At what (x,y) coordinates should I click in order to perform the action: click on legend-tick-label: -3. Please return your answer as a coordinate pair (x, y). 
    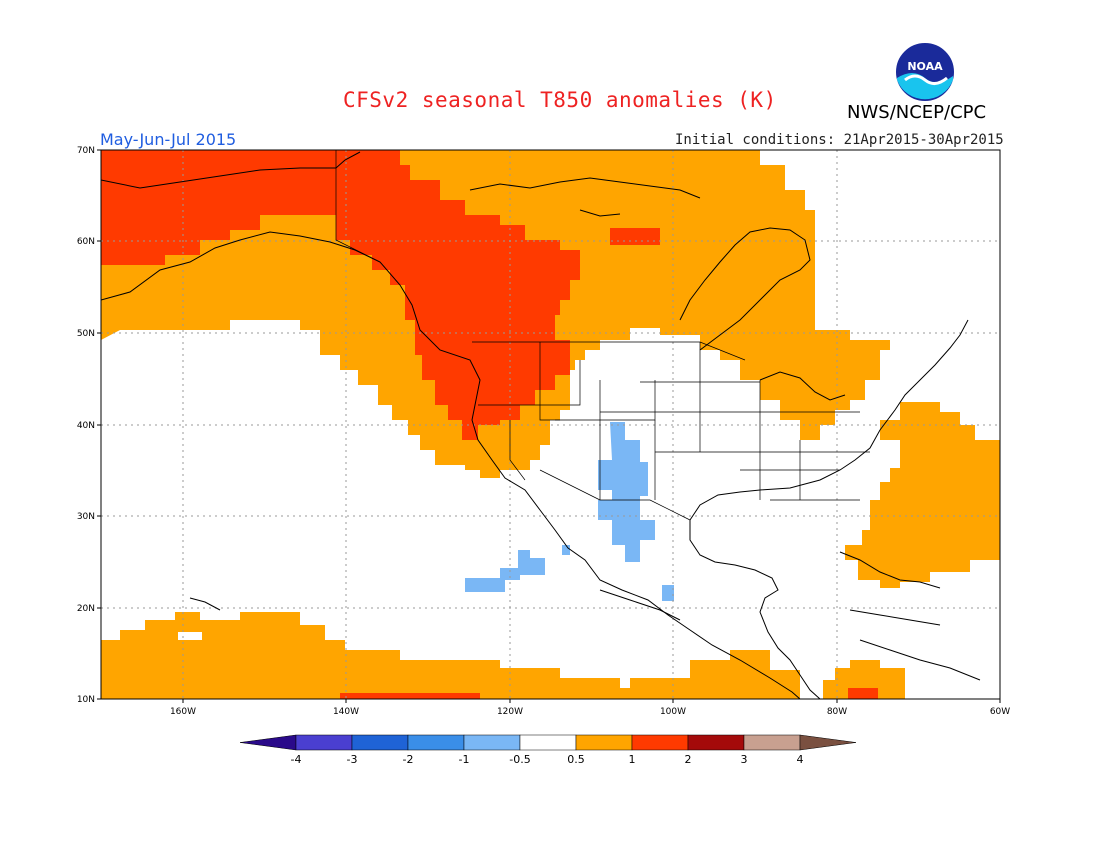
    Looking at the image, I should click on (352, 759).